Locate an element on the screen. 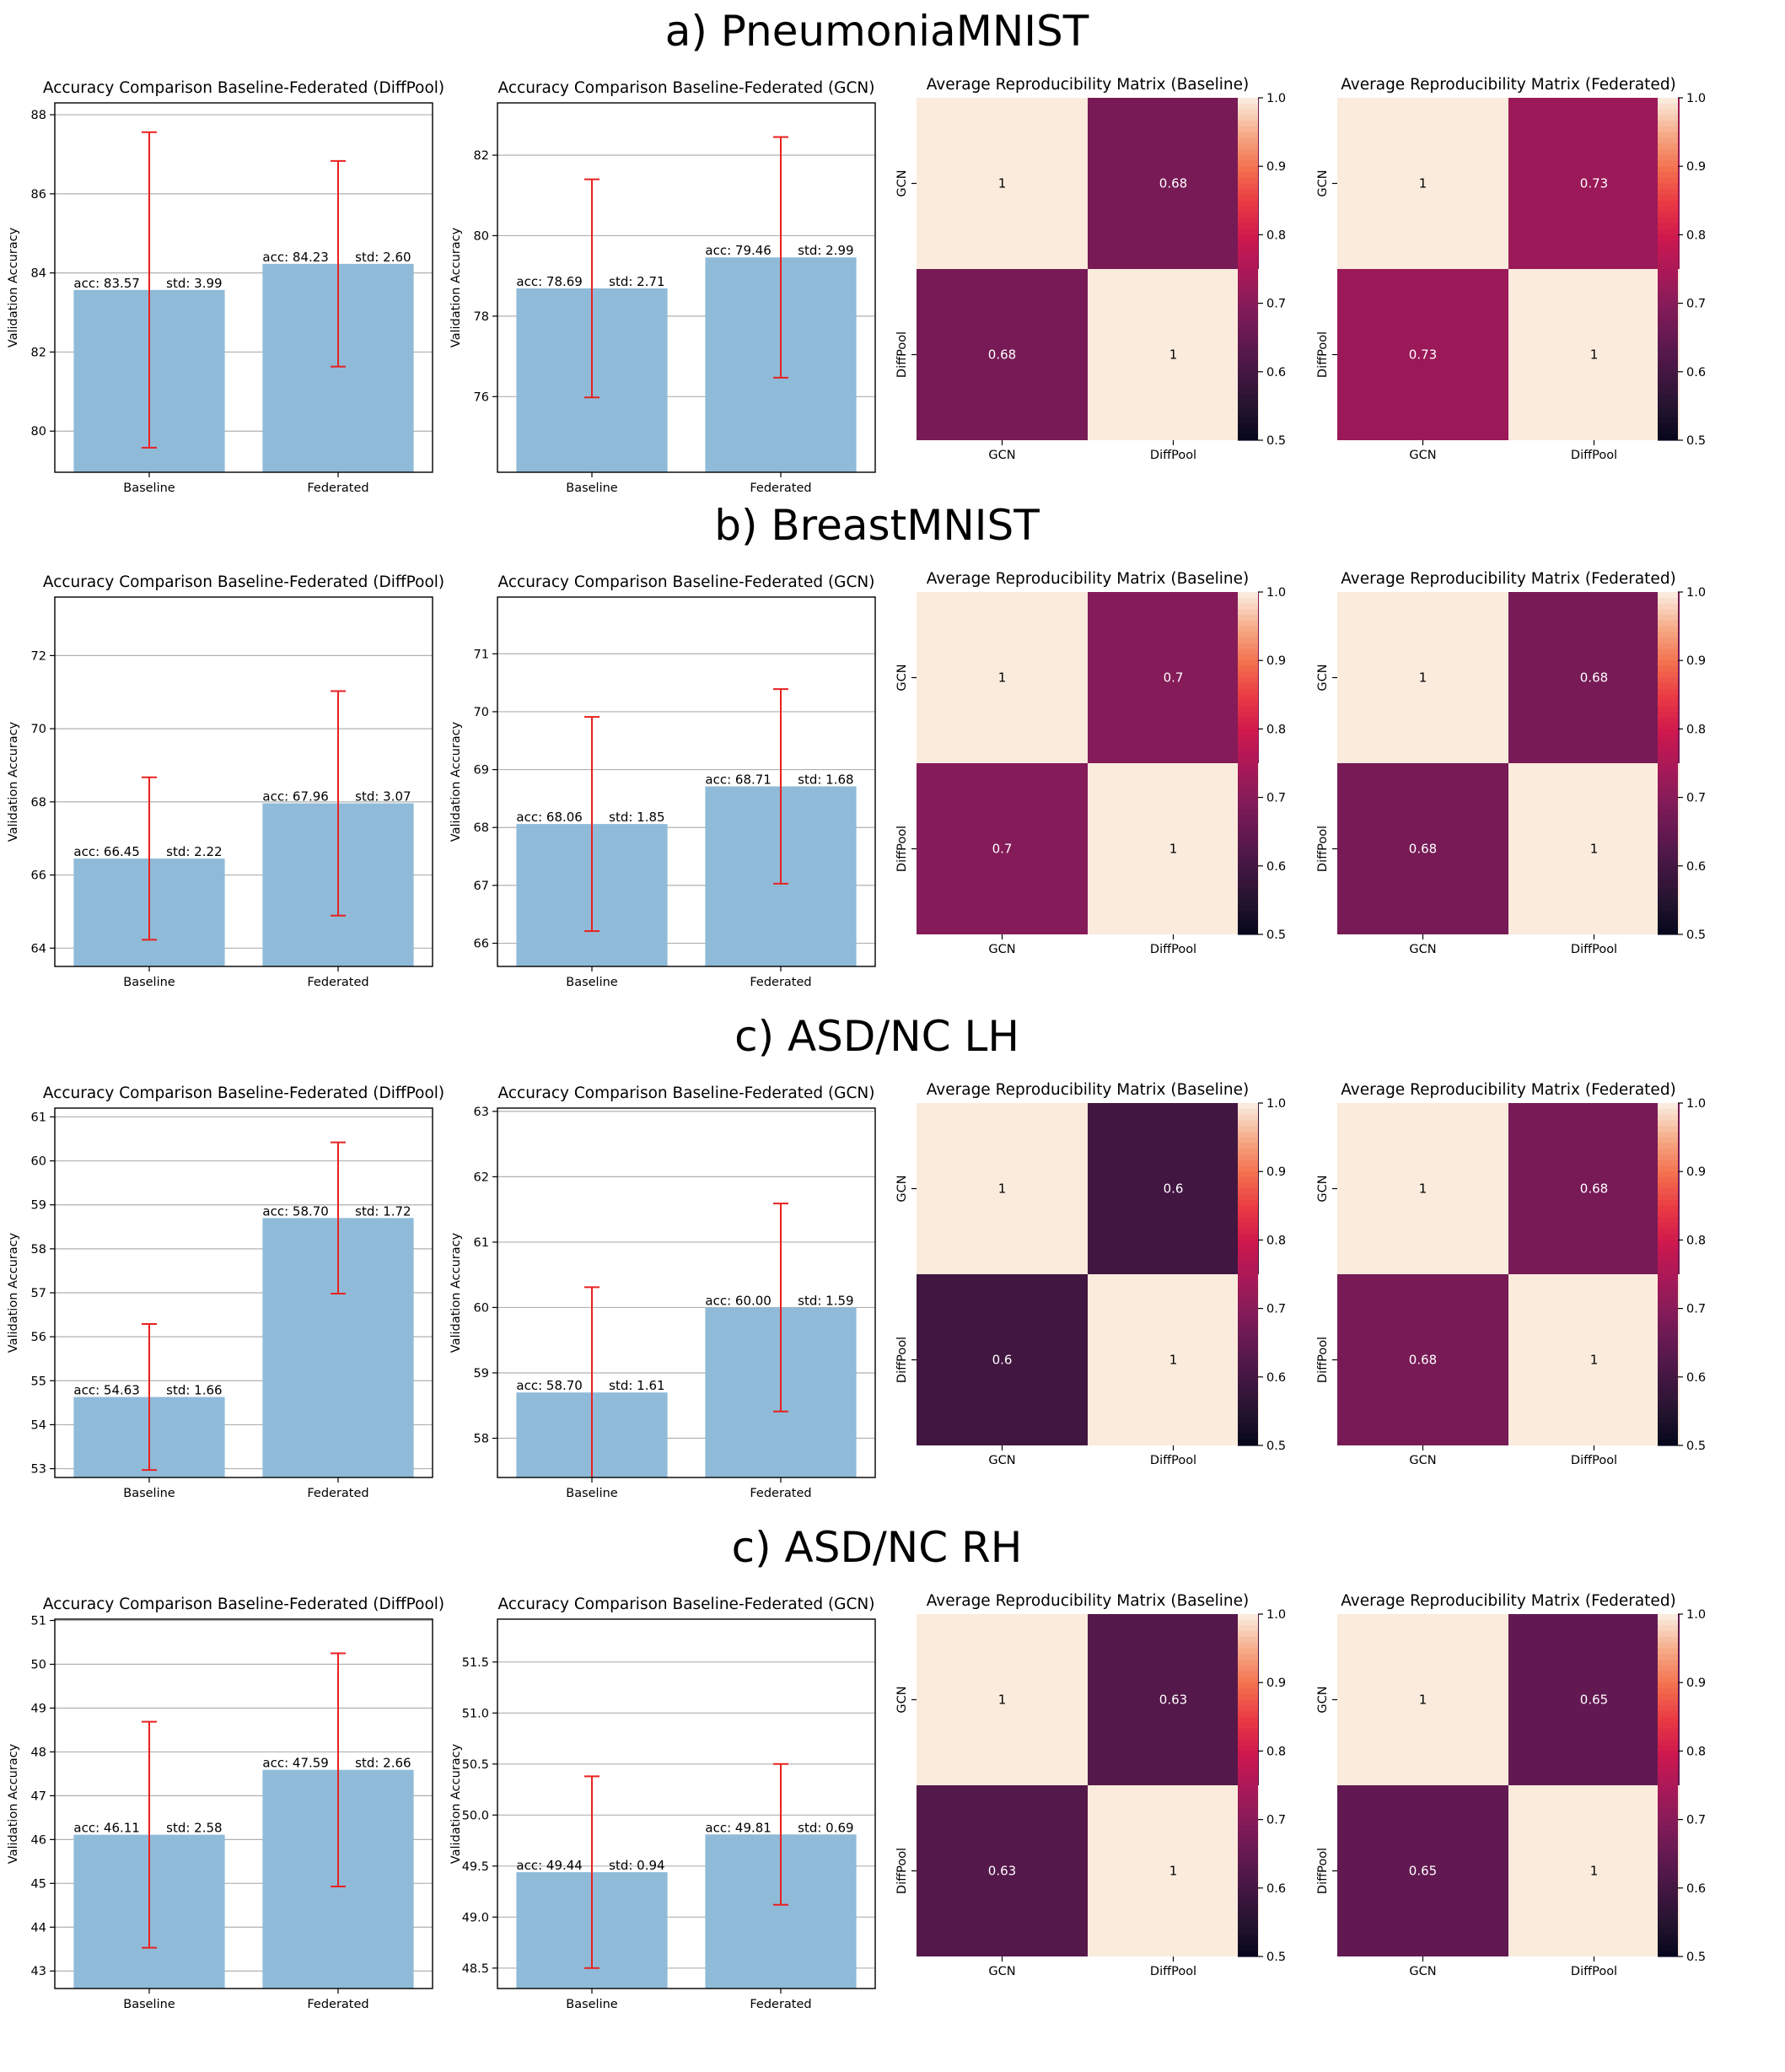 The image size is (1785, 2072). x-tick-label: Federated is located at coordinates (780, 982).